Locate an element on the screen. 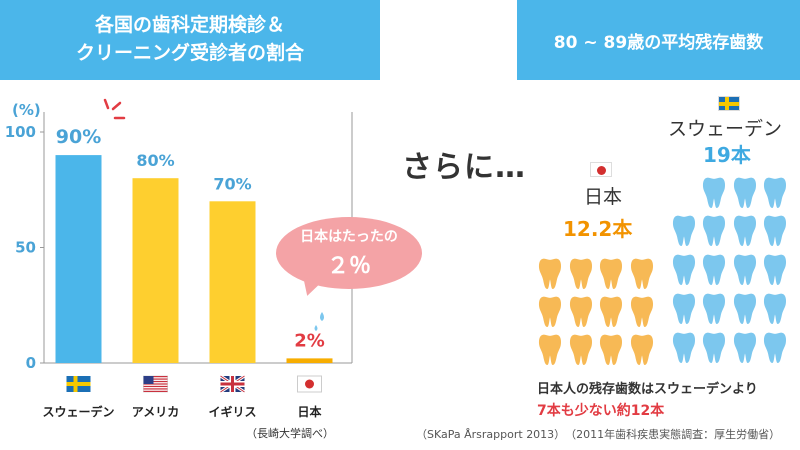 The image size is (800, 450). bubble-line2: ２％ is located at coordinates (348, 266).